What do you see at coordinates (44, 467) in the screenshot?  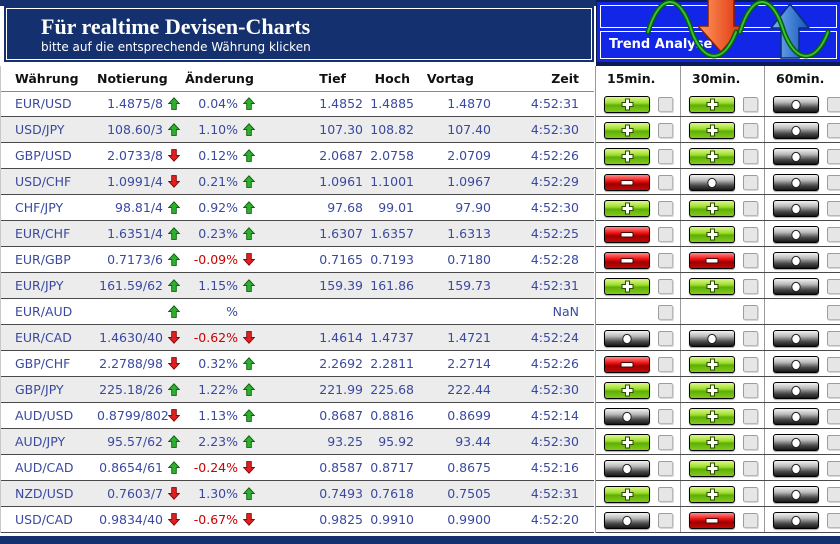 I see `currency-pair-link: AUD/CAD` at bounding box center [44, 467].